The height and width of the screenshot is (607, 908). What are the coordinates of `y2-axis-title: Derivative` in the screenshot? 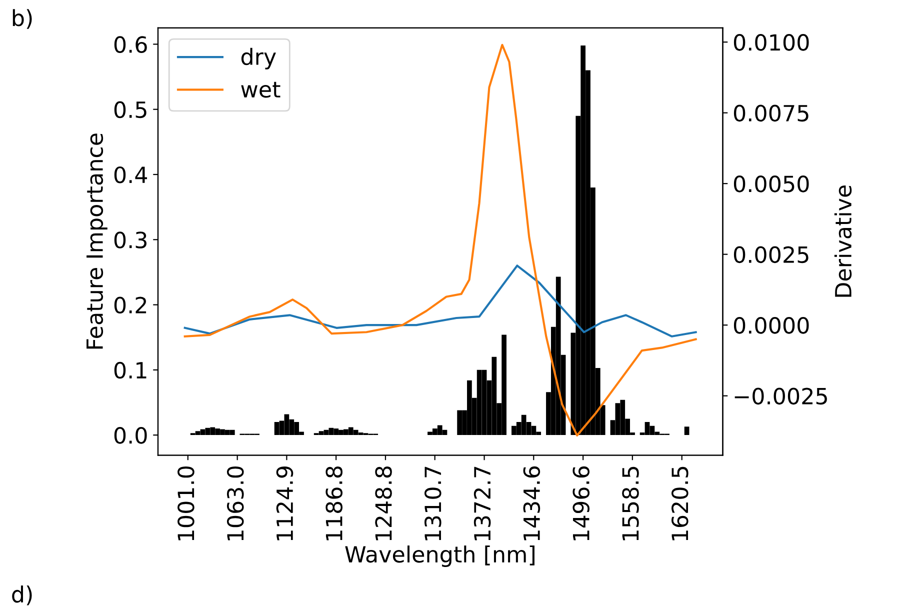 It's located at (843, 241).